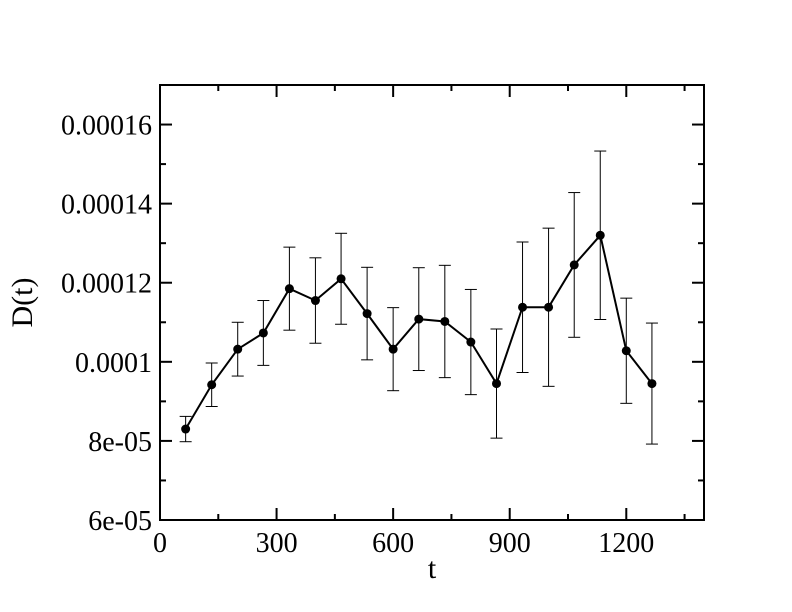 This screenshot has width=792, height=612. Describe the element at coordinates (106, 205) in the screenshot. I see `y-tick-label: 0.00014` at that location.